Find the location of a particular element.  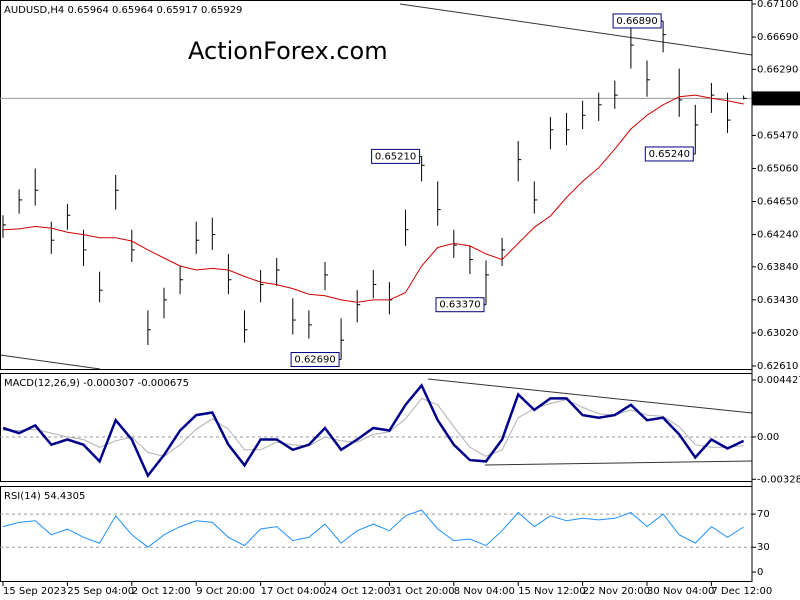

x-tick-label: 22 Nov 20:00 is located at coordinates (616, 591).